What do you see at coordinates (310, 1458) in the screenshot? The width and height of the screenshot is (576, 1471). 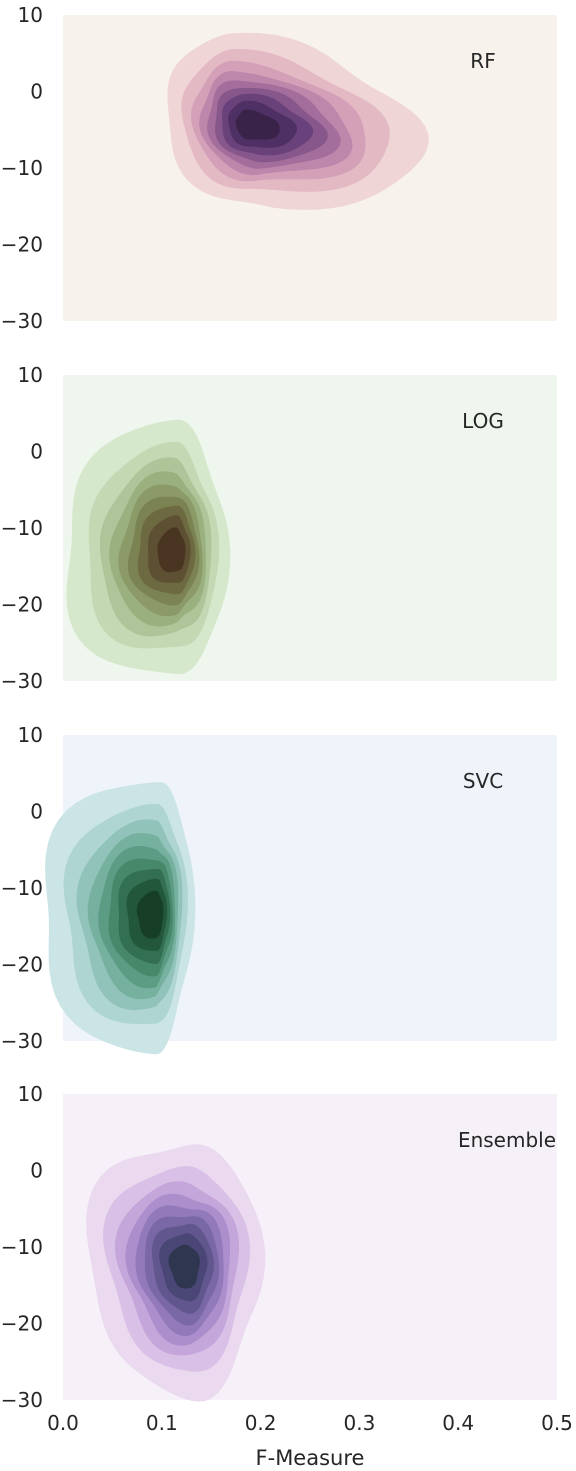 I see `x-axis-title: F-Measure` at bounding box center [310, 1458].